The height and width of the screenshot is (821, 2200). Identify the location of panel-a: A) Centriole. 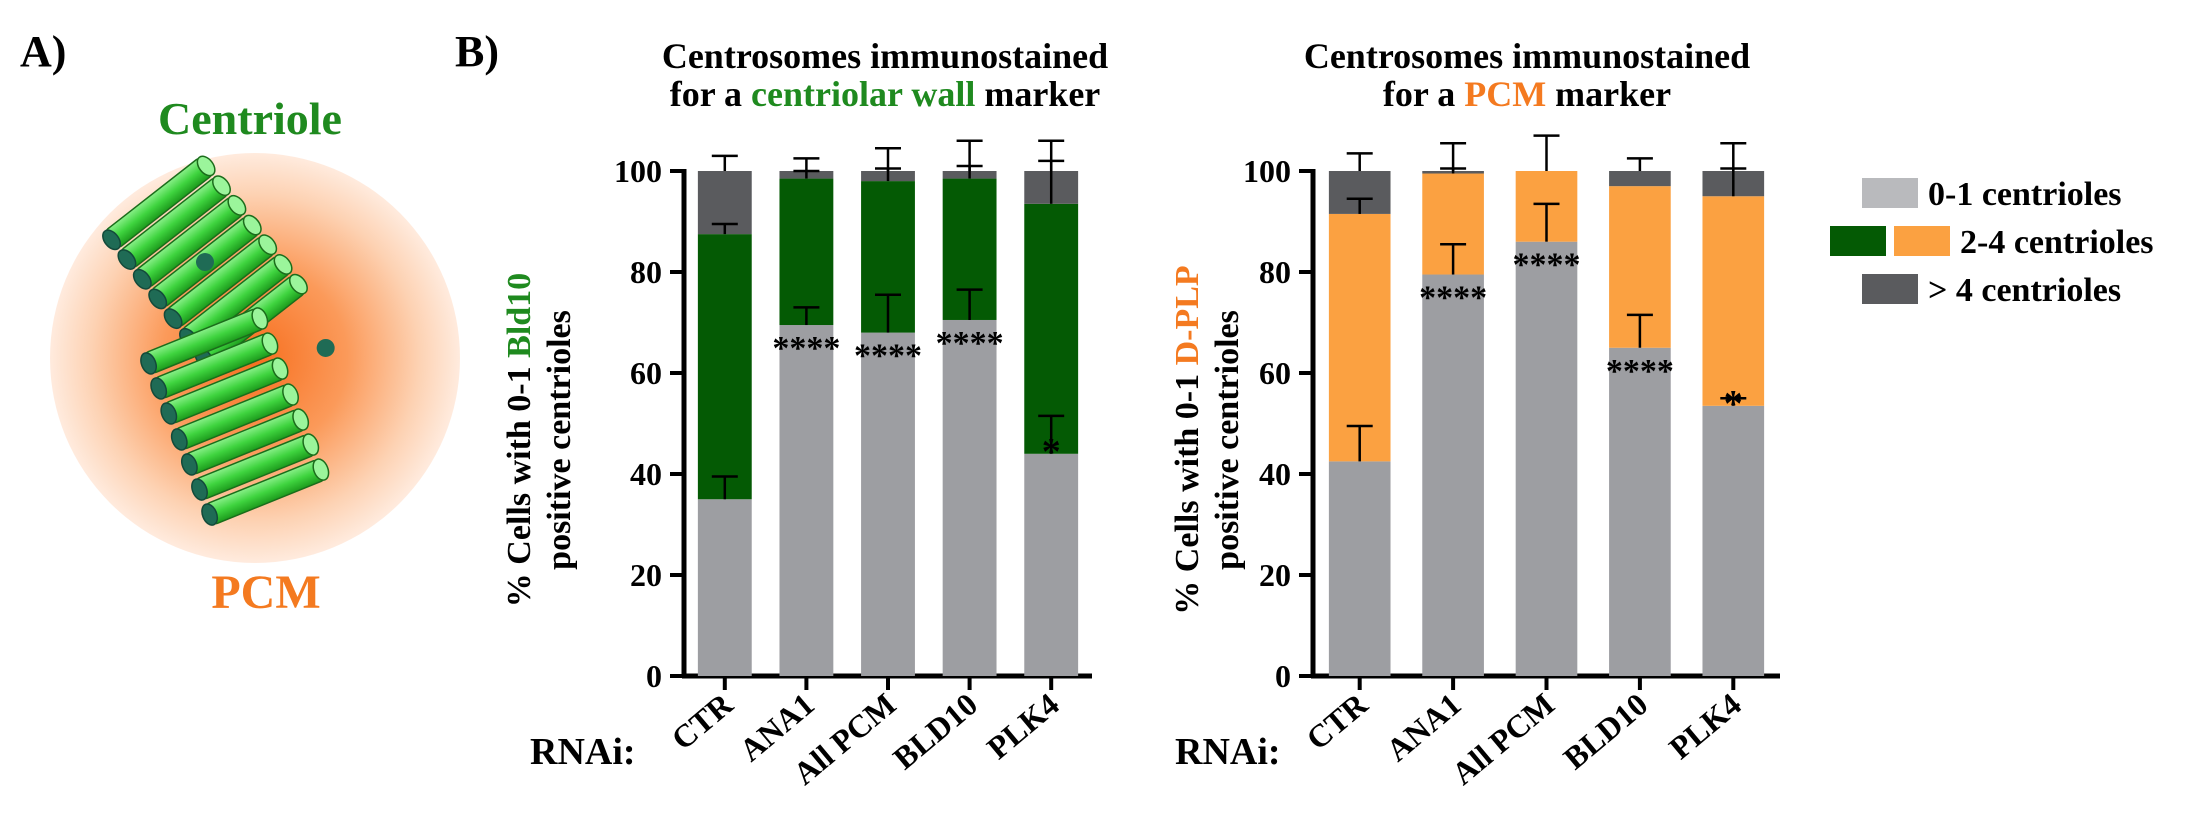
(240, 323).